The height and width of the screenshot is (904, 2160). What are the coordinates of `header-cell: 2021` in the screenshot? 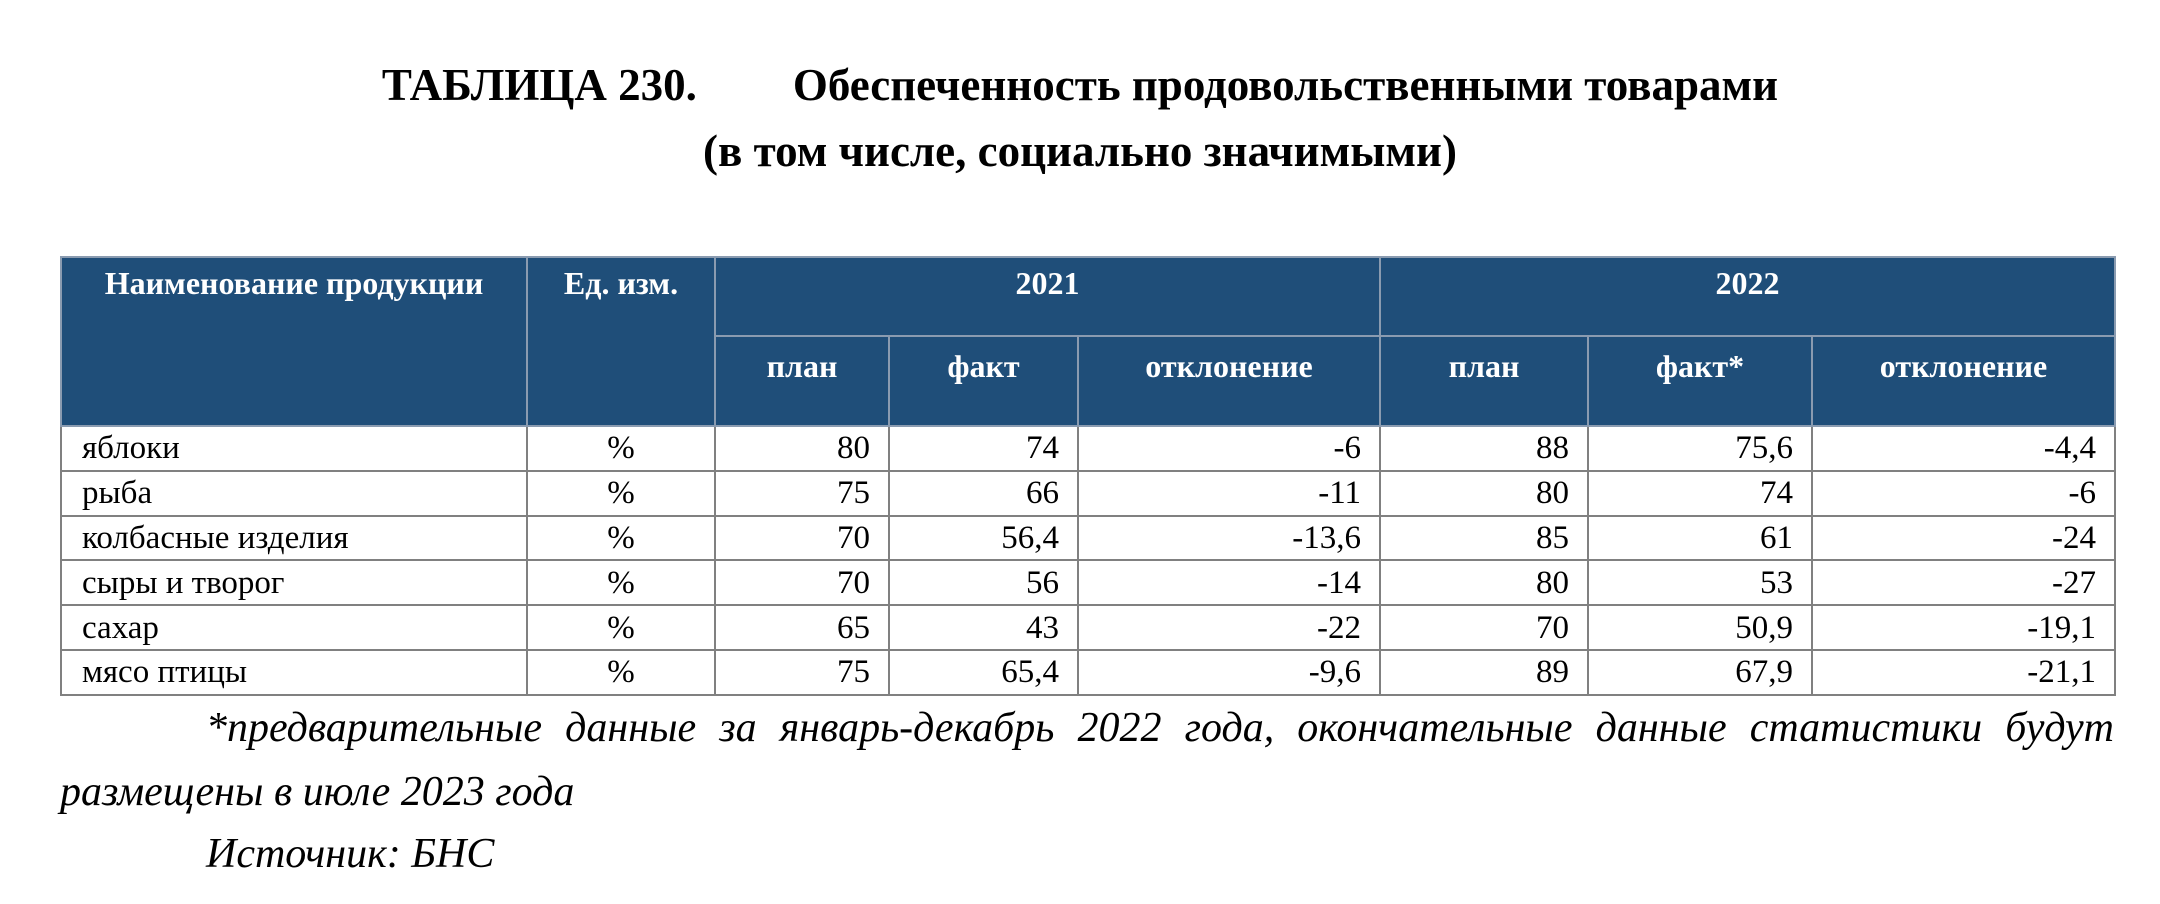 It's located at (1047, 296).